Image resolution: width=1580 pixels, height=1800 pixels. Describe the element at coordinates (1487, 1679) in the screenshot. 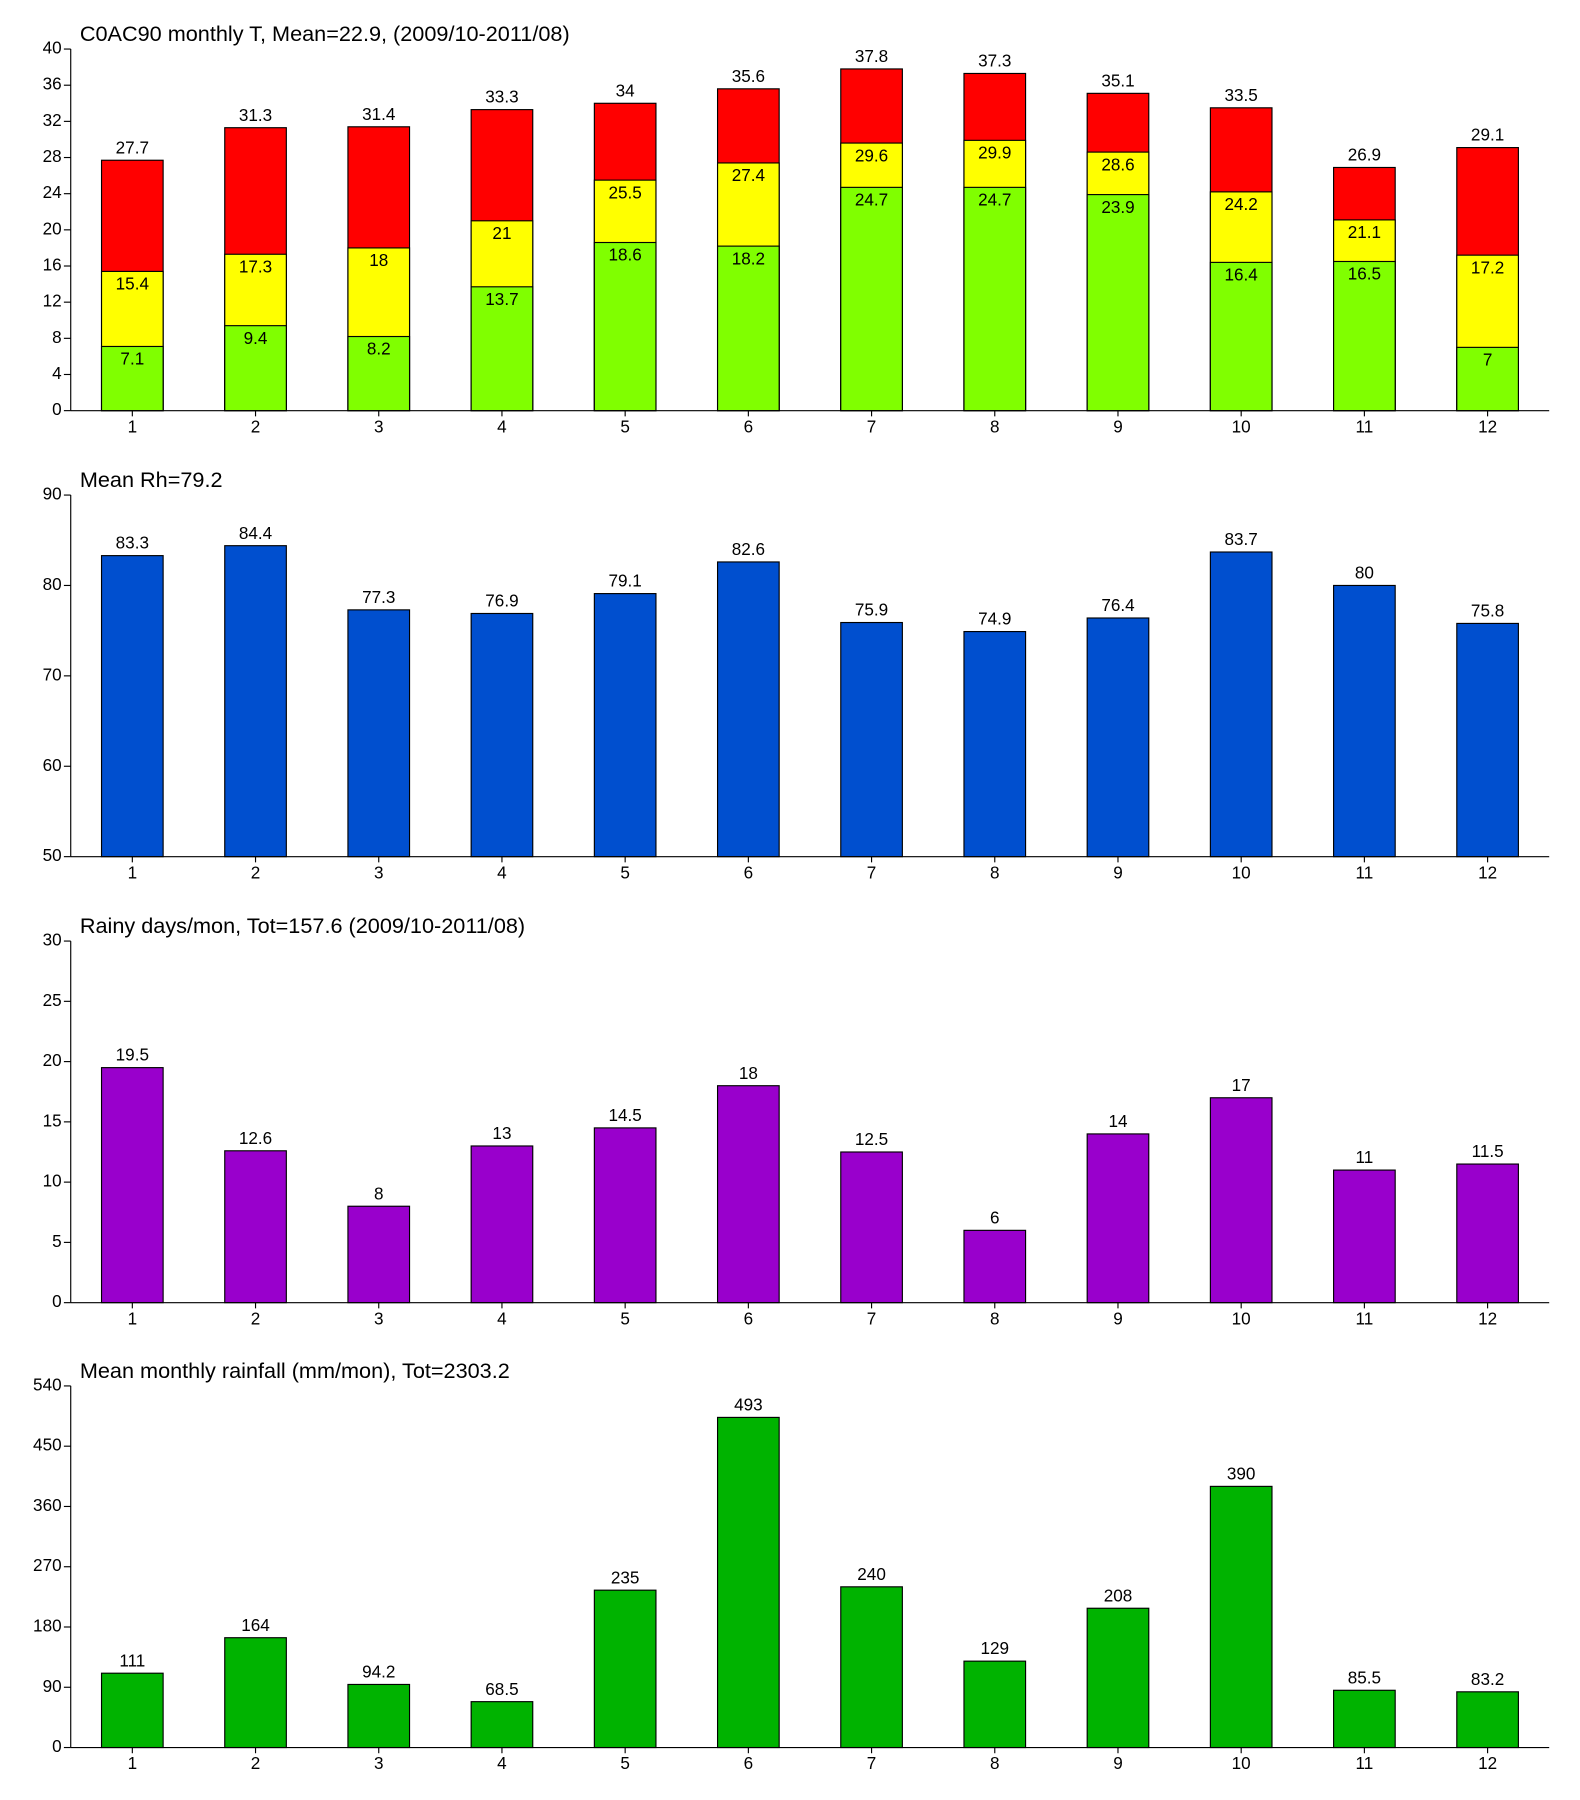

I see `data-label: 83.2` at that location.